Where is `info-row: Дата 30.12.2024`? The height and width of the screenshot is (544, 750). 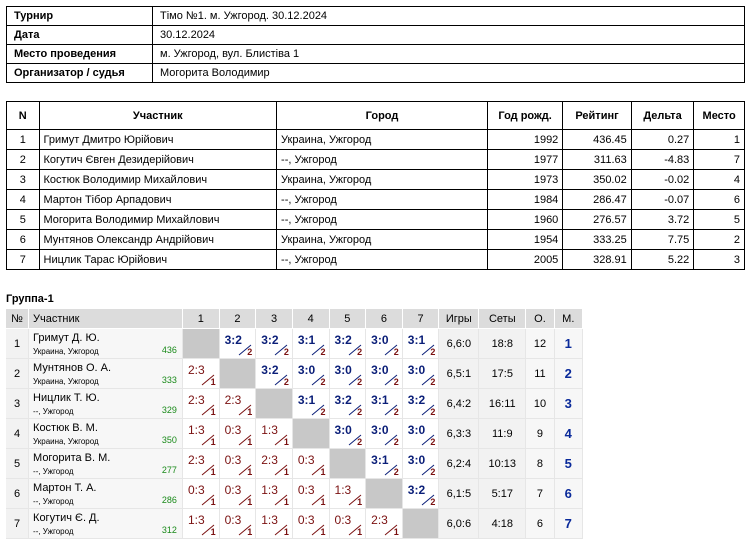 info-row: Дата 30.12.2024 is located at coordinates (375, 35).